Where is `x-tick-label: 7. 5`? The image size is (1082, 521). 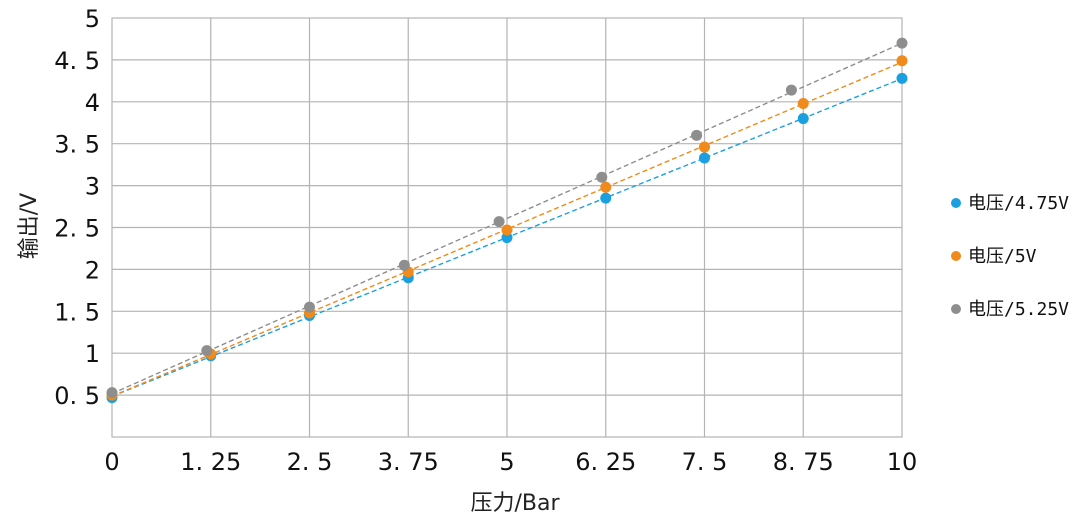 x-tick-label: 7. 5 is located at coordinates (705, 462).